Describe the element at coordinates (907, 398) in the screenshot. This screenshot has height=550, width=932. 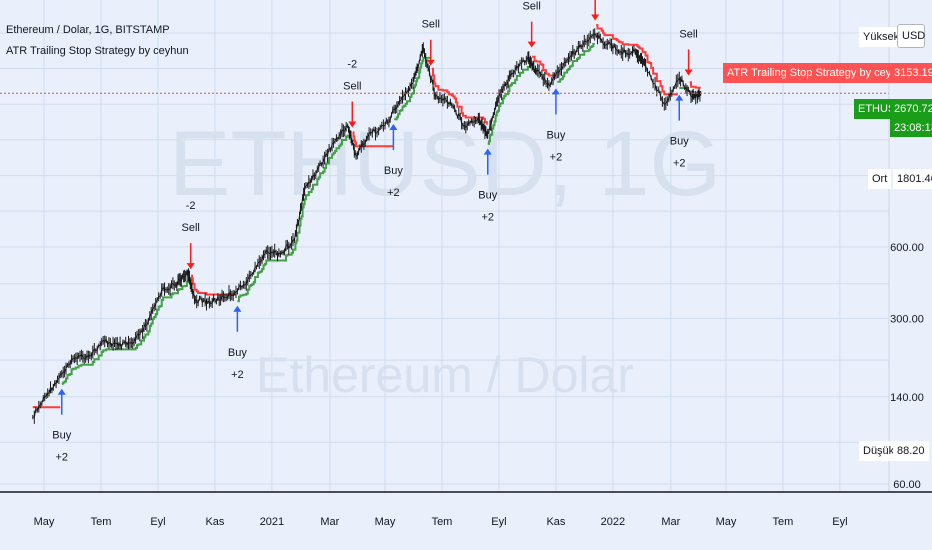
I see `price-tick-label: 140.00` at that location.